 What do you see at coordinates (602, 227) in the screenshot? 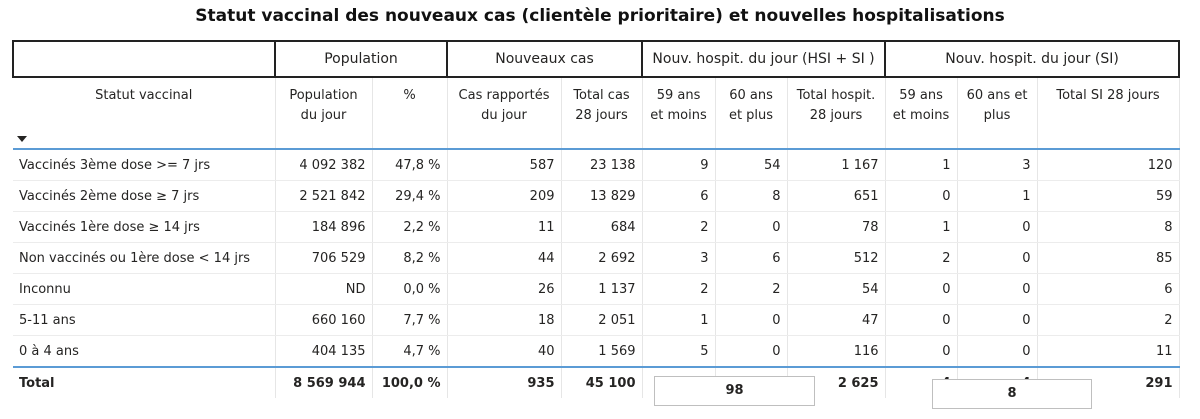
I see `table-cell: 684` at bounding box center [602, 227].